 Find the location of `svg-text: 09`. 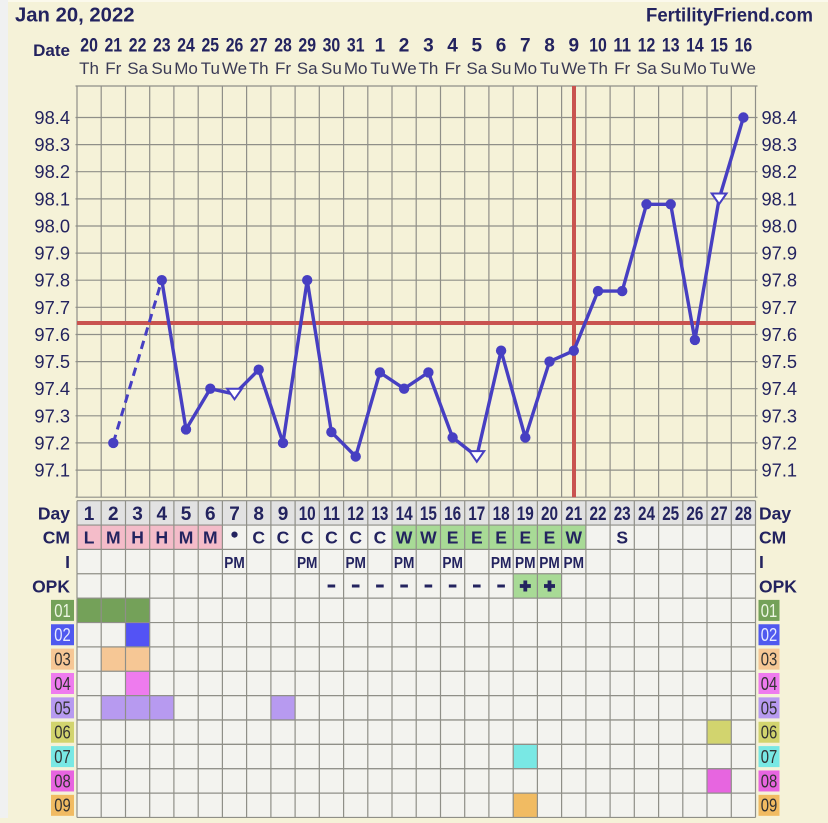

svg-text: 09 is located at coordinates (769, 806).